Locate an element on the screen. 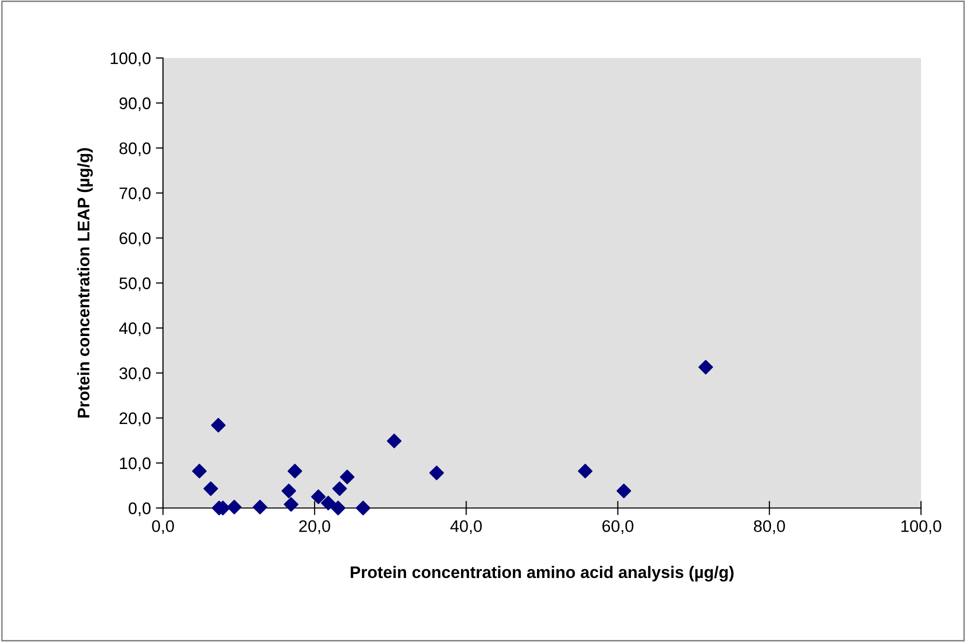 The image size is (966, 642). y-tick-label: 0,0 is located at coordinates (139, 509).